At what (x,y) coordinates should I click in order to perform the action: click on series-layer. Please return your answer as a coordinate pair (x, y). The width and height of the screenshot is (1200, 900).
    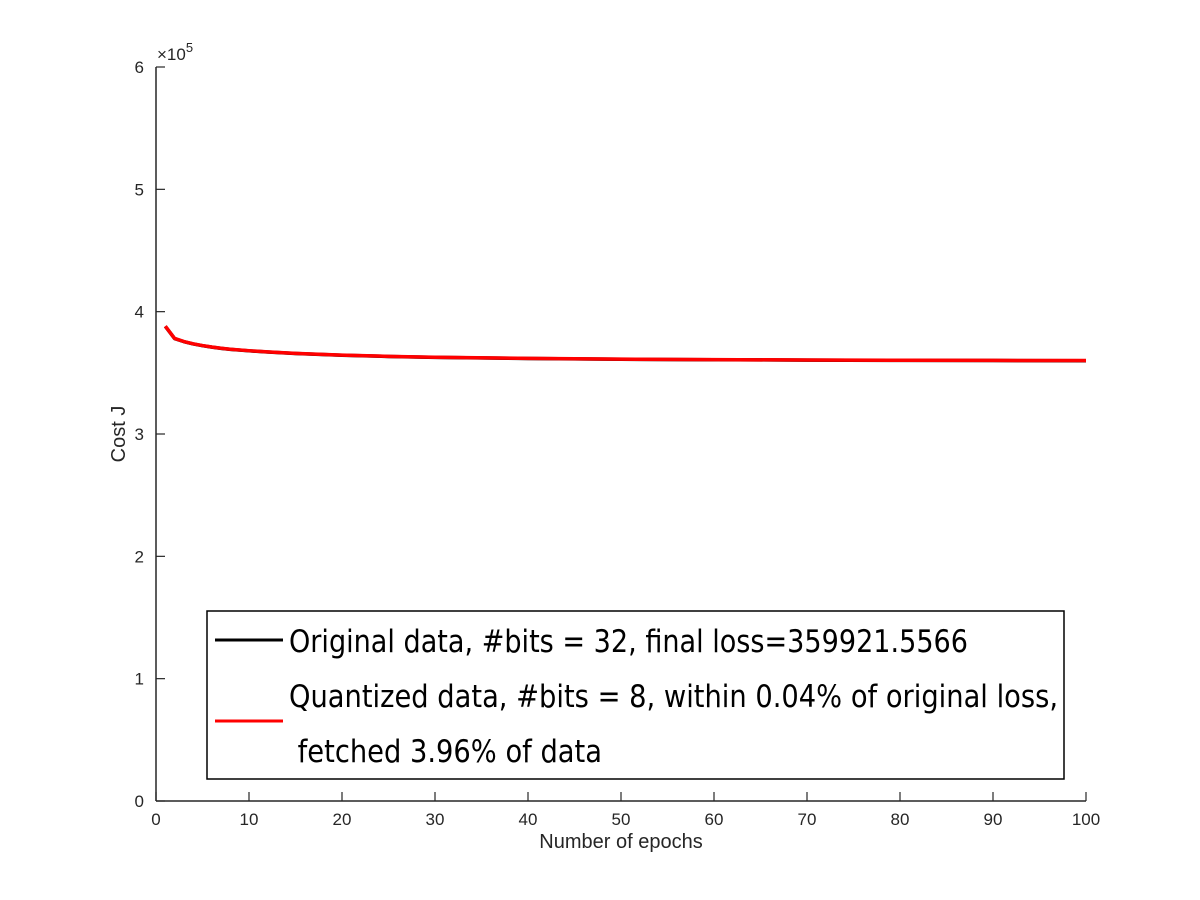
    Looking at the image, I should click on (625, 344).